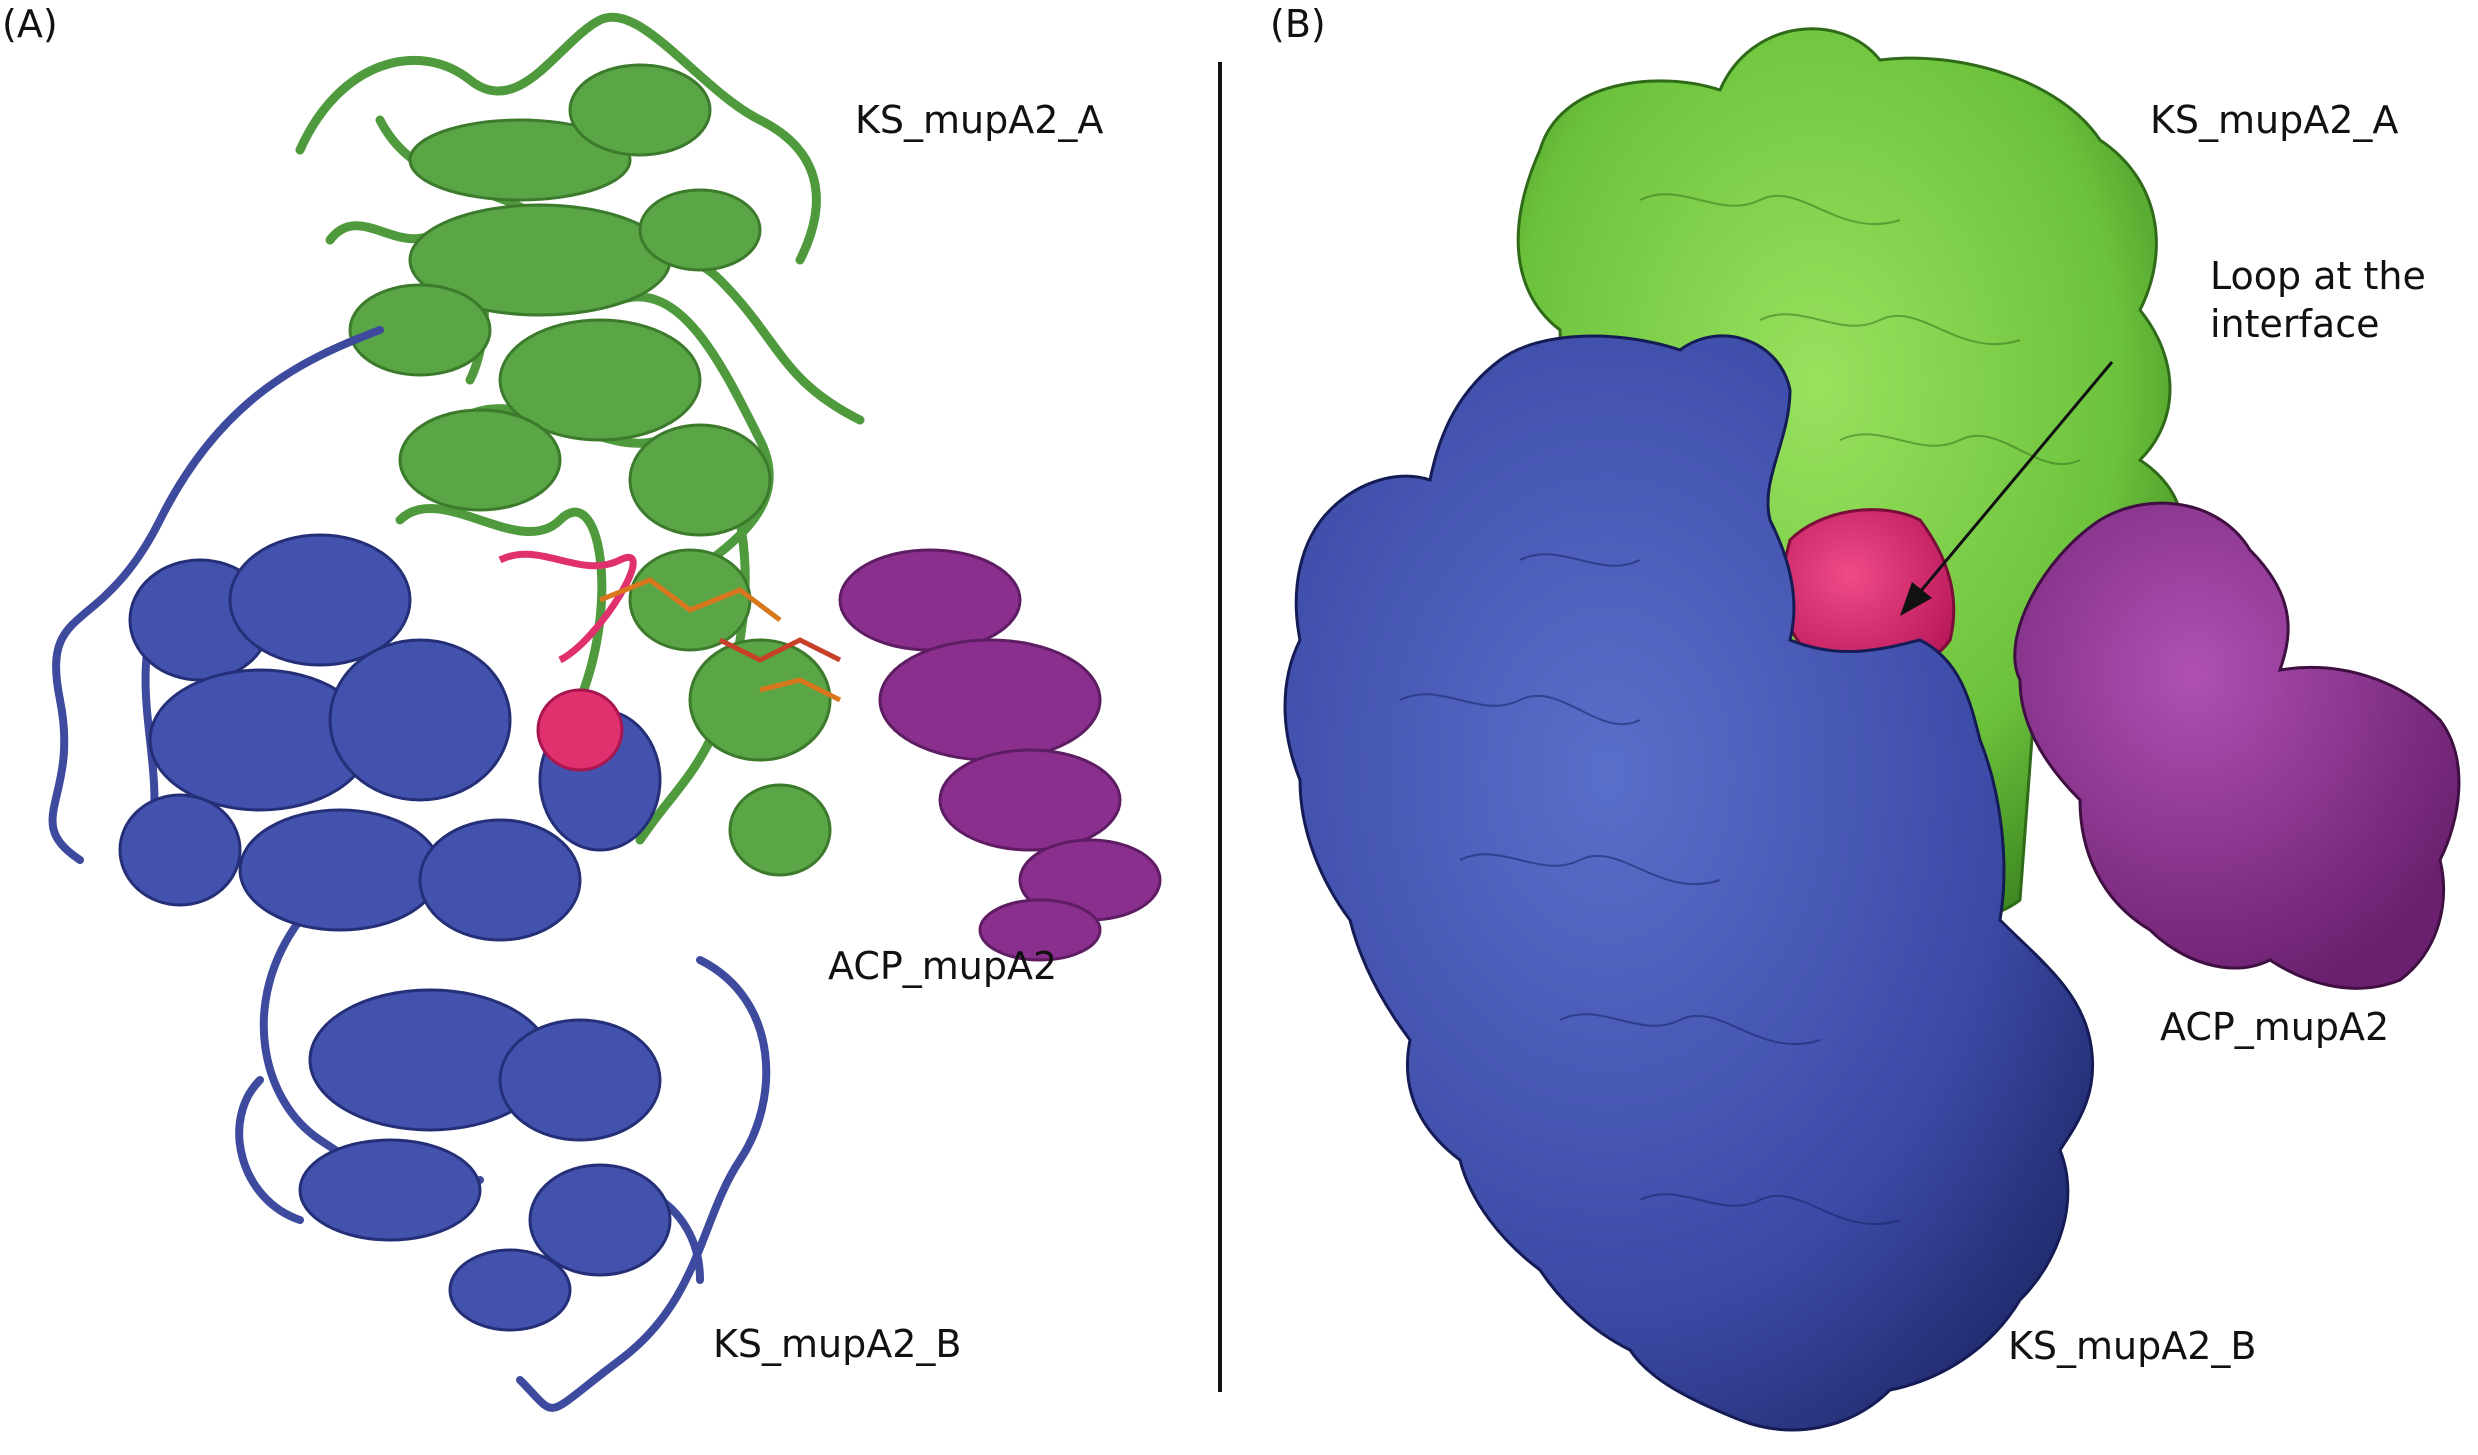 This screenshot has height=1455, width=2478. I want to click on panel-b-label-acp: ACP_mupA2, so click(2275, 1027).